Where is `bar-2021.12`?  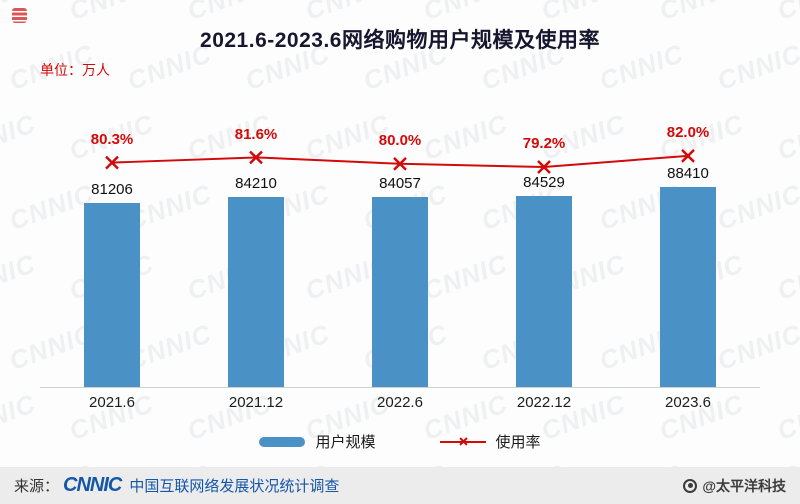
bar-2021.12 is located at coordinates (256, 291).